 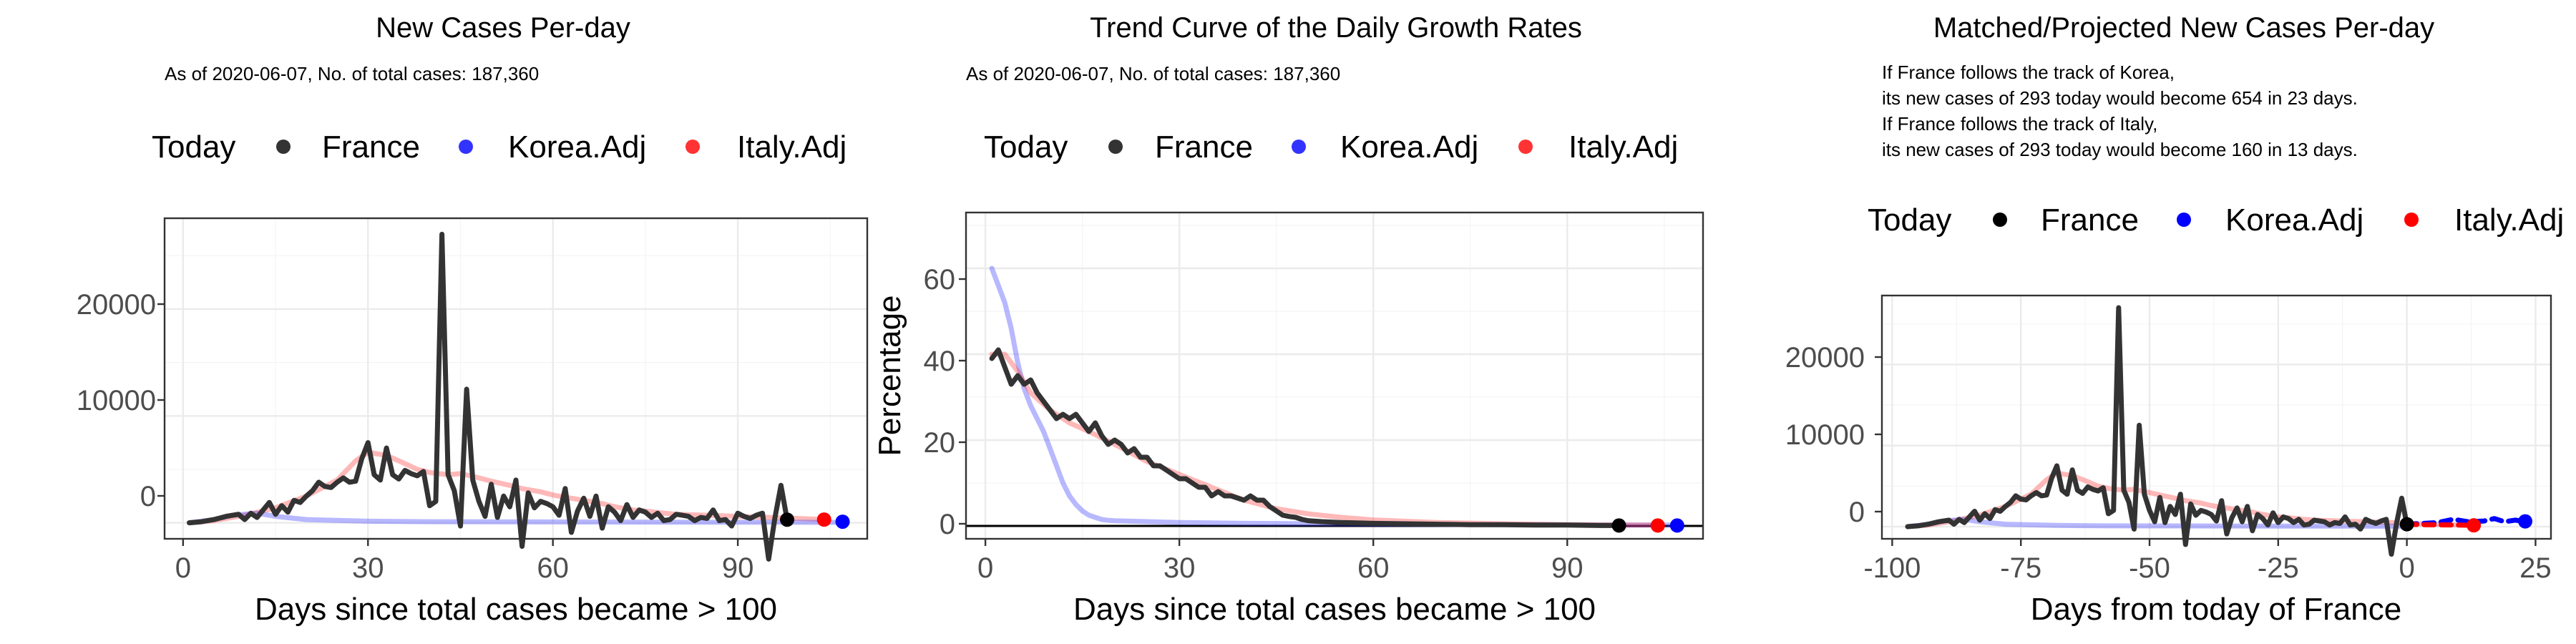 I want to click on panel1-legend: Today France Korea.Adj Italy.Adj, so click(x=499, y=147).